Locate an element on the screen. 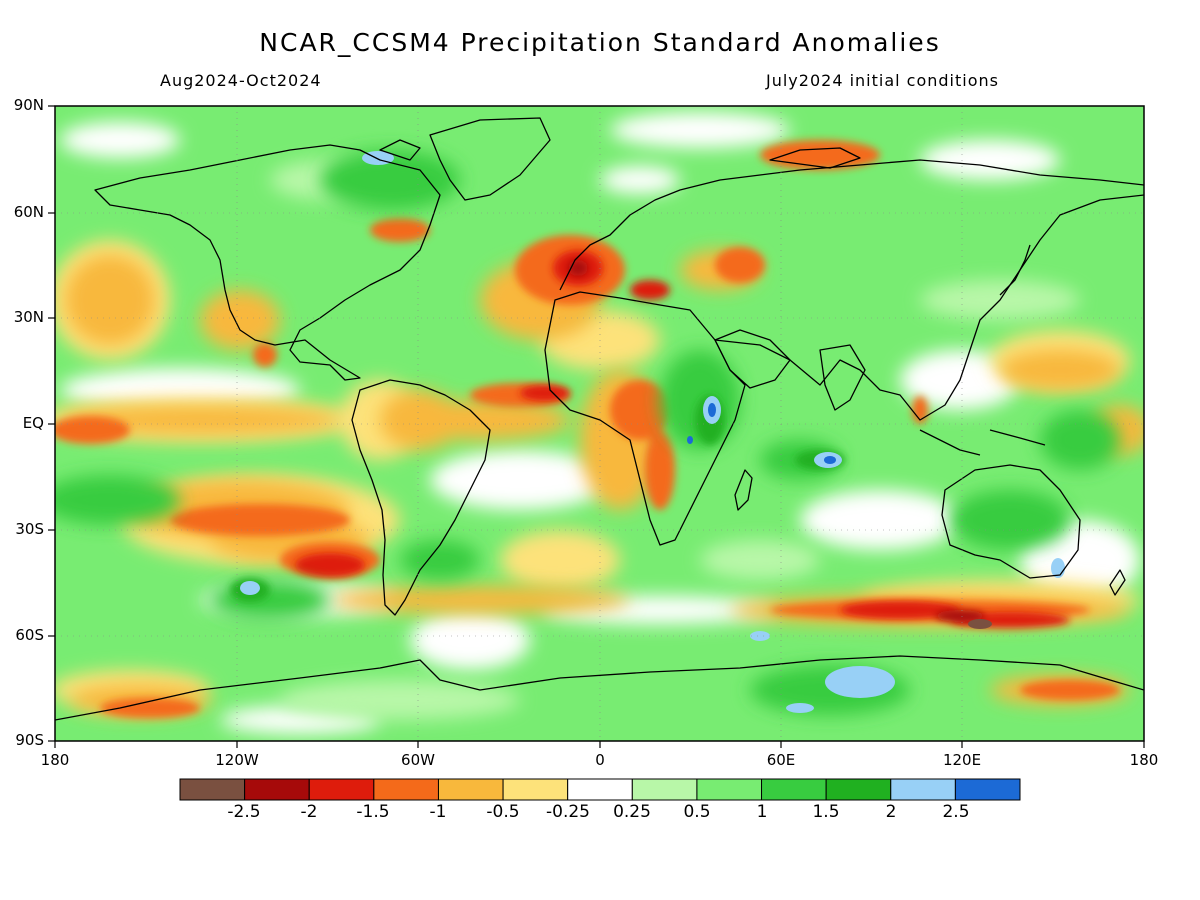 This screenshot has height=900, width=1200. colorbar-label: 2.5 is located at coordinates (956, 812).